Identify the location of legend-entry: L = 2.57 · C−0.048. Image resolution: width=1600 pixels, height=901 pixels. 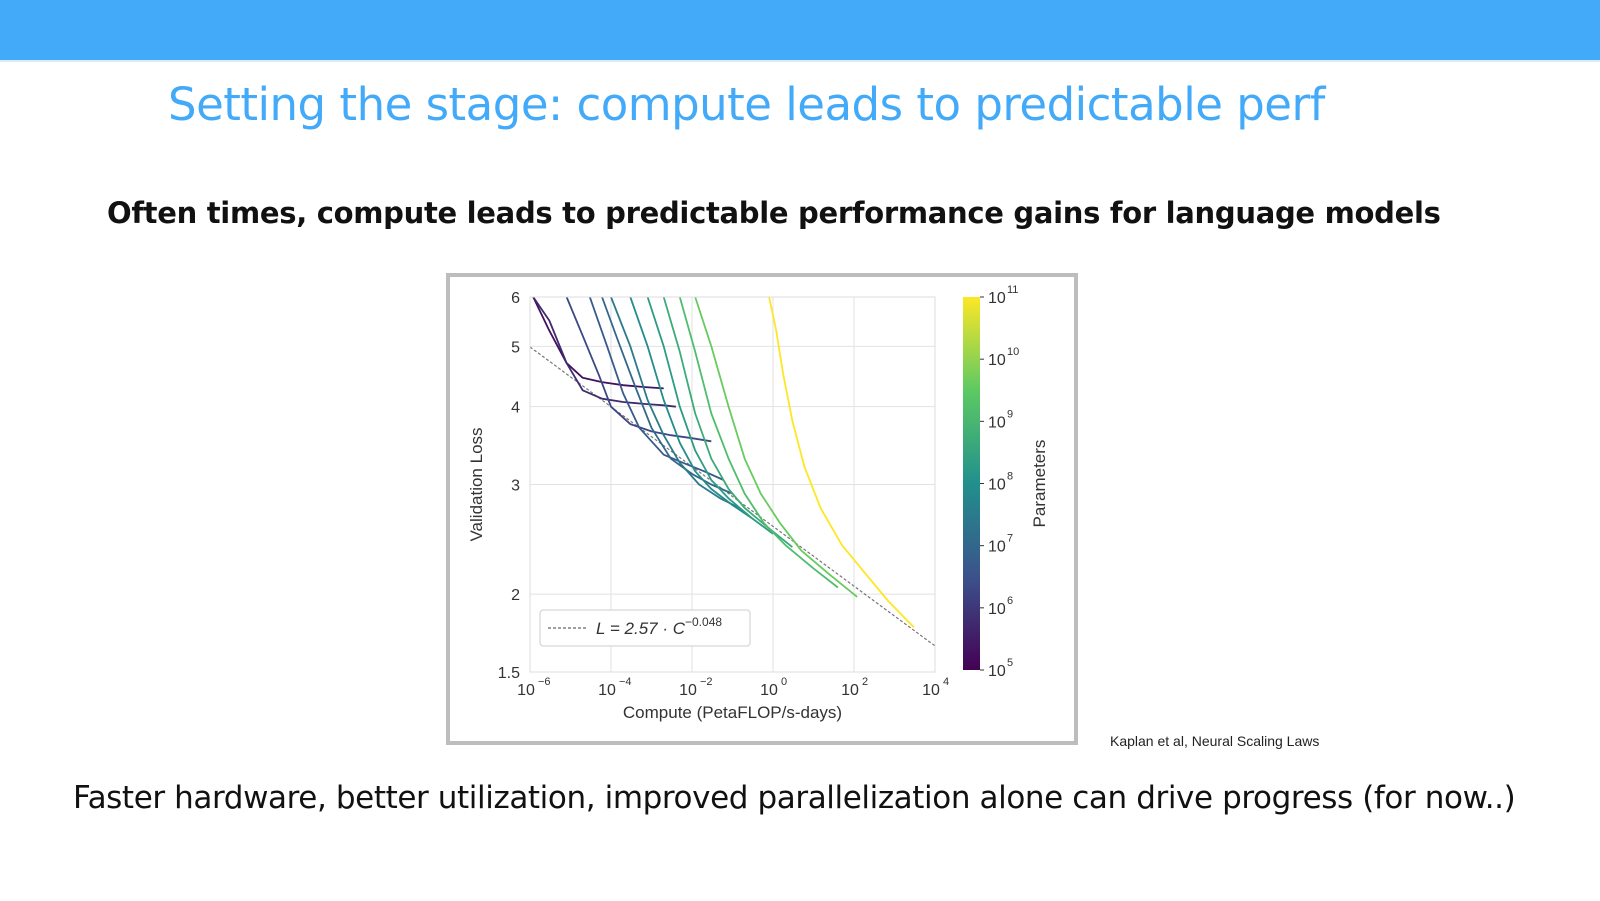
(659, 626).